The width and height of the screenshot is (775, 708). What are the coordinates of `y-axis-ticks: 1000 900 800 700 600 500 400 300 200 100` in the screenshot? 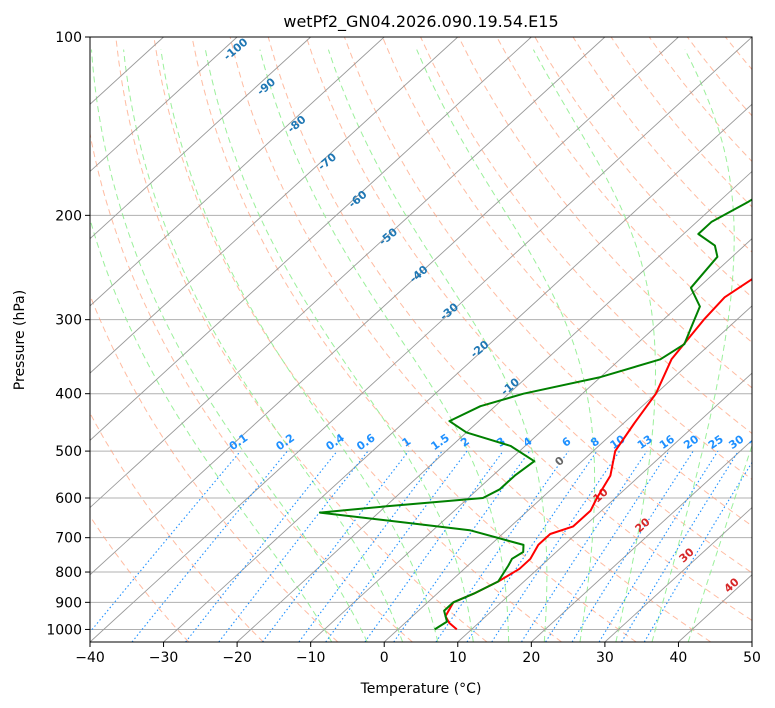 It's located at (68, 334).